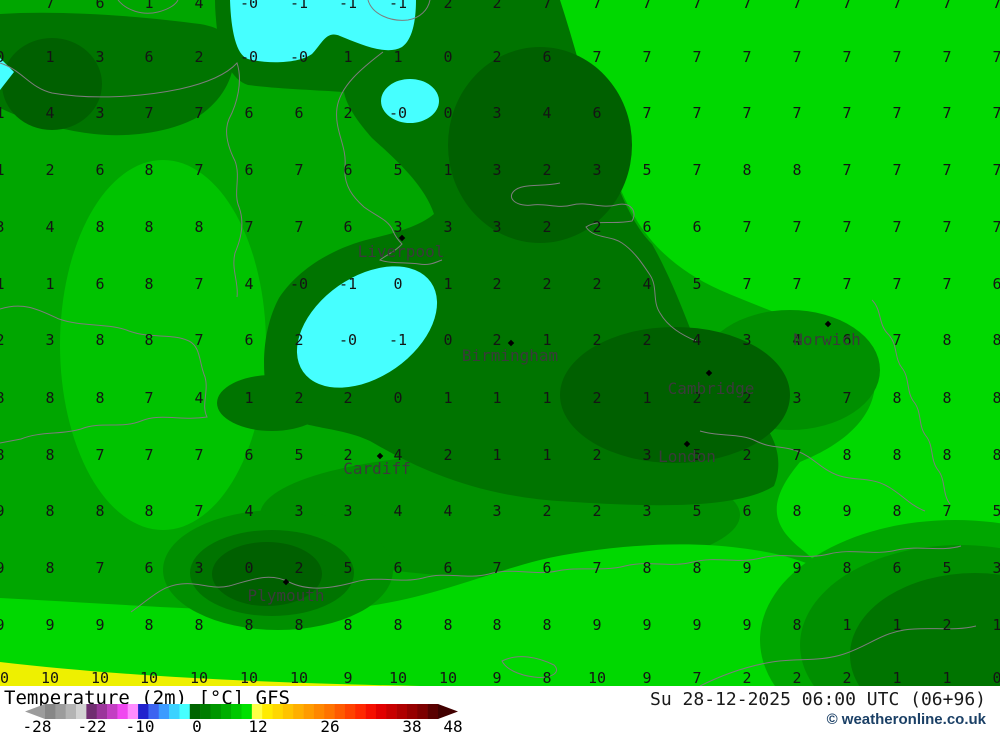 The height and width of the screenshot is (736, 1000). What do you see at coordinates (826, 339) in the screenshot?
I see `city-label: Norwich` at bounding box center [826, 339].